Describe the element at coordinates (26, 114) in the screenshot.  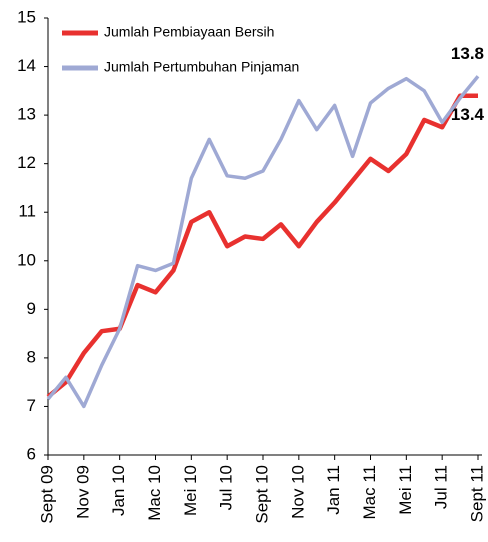
I see `y-tick-label: 13` at that location.